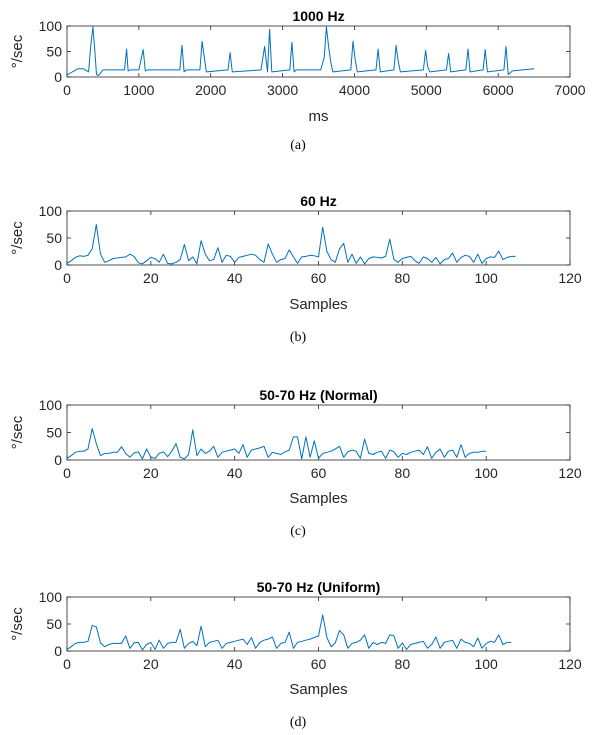 This screenshot has height=735, width=595. I want to click on panel-d-xtick-label: 20, so click(151, 664).